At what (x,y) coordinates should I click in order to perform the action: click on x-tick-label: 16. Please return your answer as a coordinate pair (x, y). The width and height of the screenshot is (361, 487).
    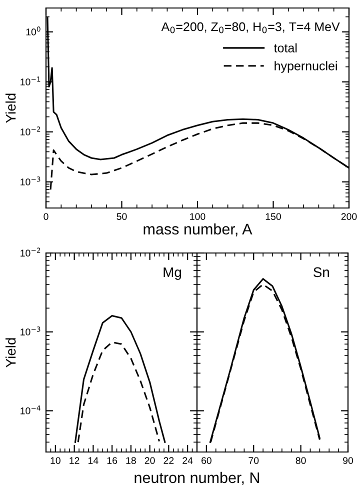
    Looking at the image, I should click on (112, 460).